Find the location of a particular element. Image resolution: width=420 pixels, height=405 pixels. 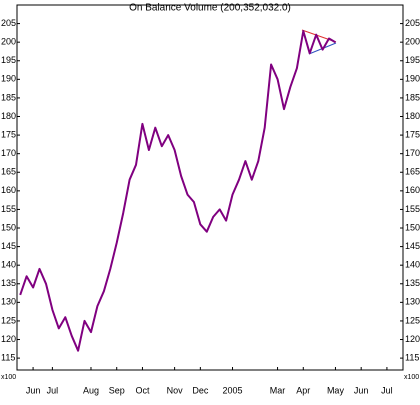

x-tick-label: Dec is located at coordinates (200, 390).